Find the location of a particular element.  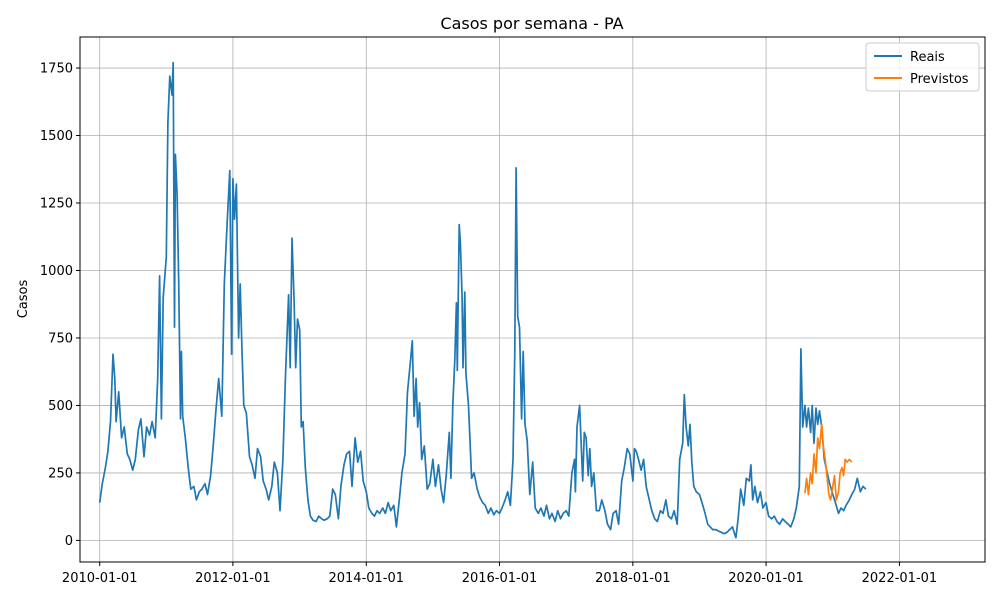

y-tick-label: 1000 is located at coordinates (56, 271).